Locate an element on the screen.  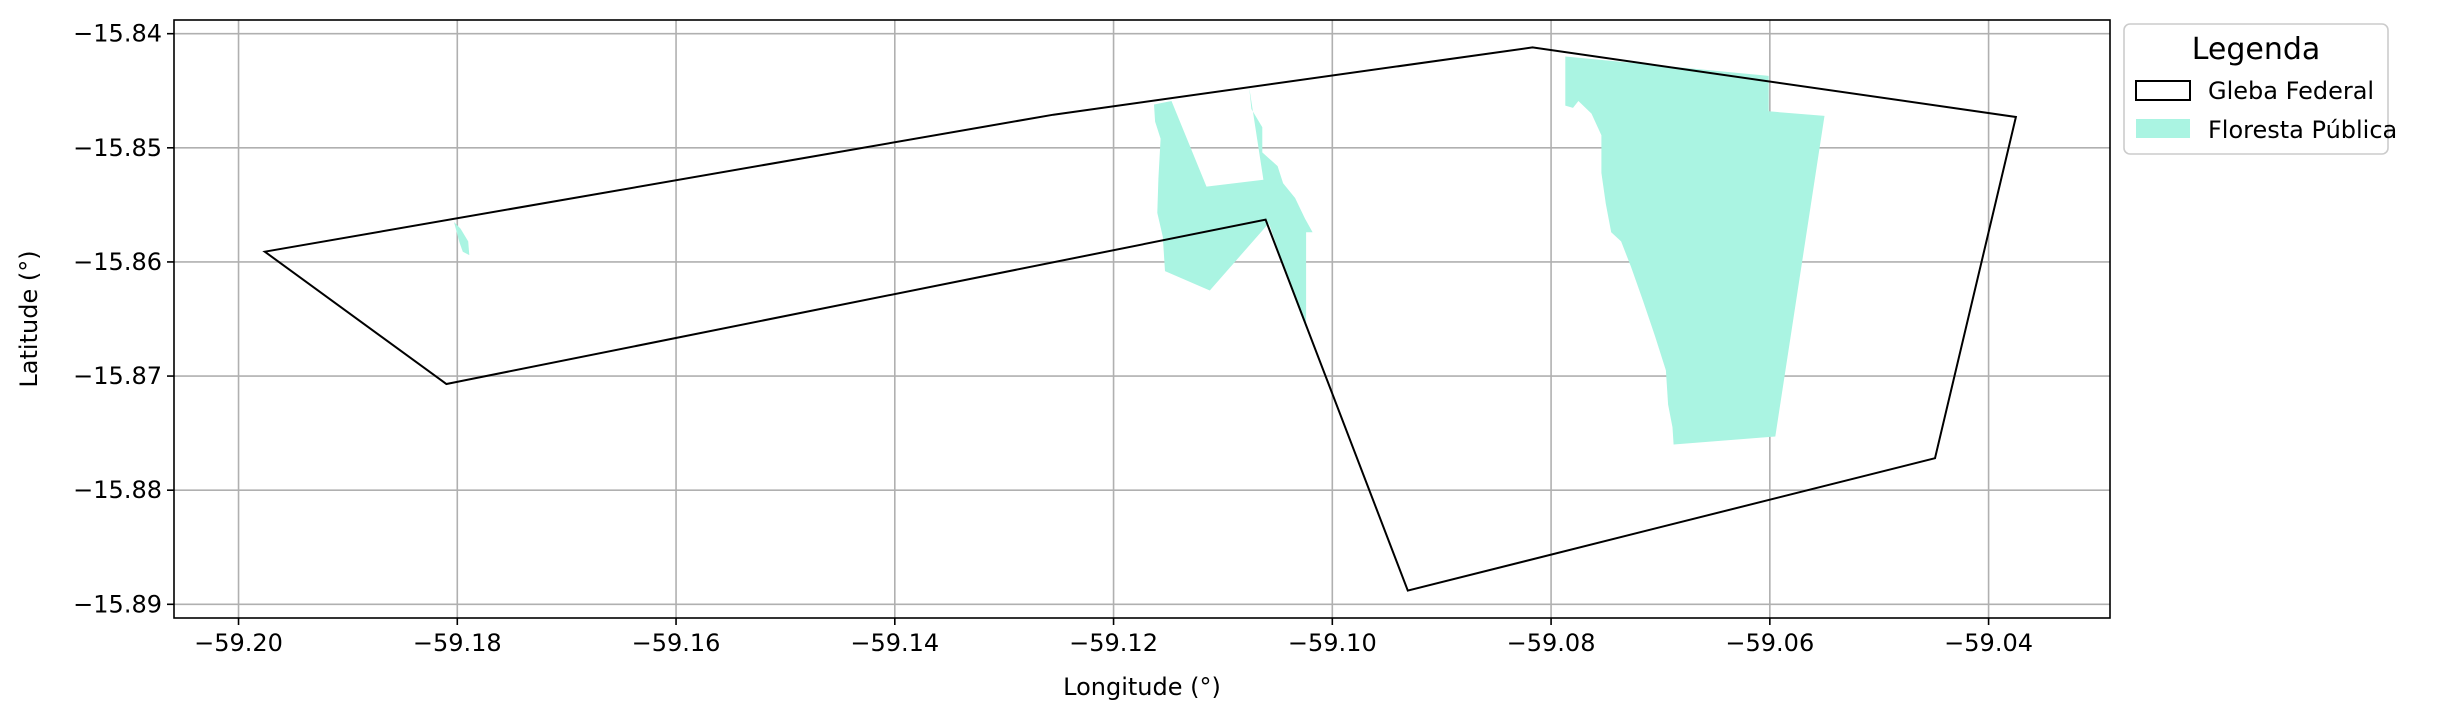
x-tick-label: −59.16 is located at coordinates (676, 643).